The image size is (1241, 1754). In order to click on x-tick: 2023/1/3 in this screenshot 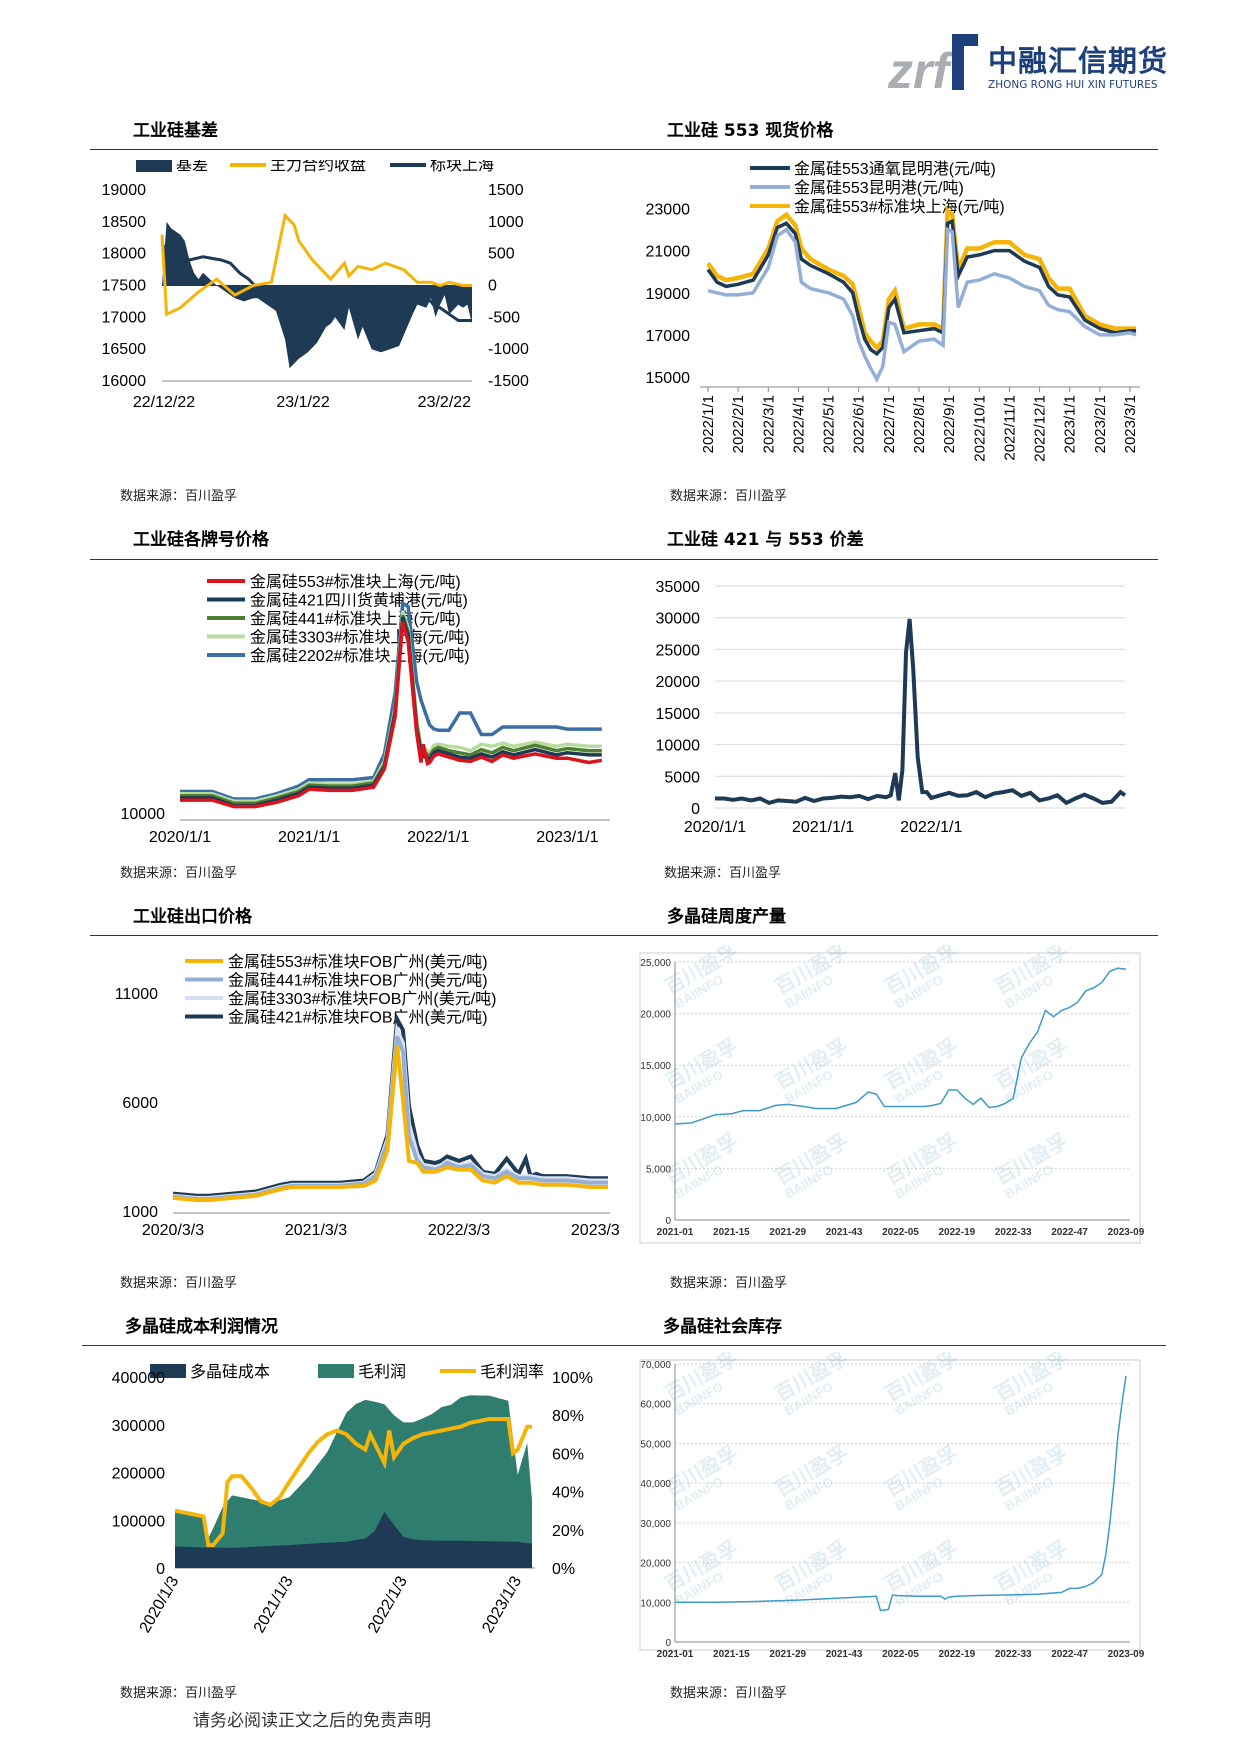, I will do `click(502, 1604)`.